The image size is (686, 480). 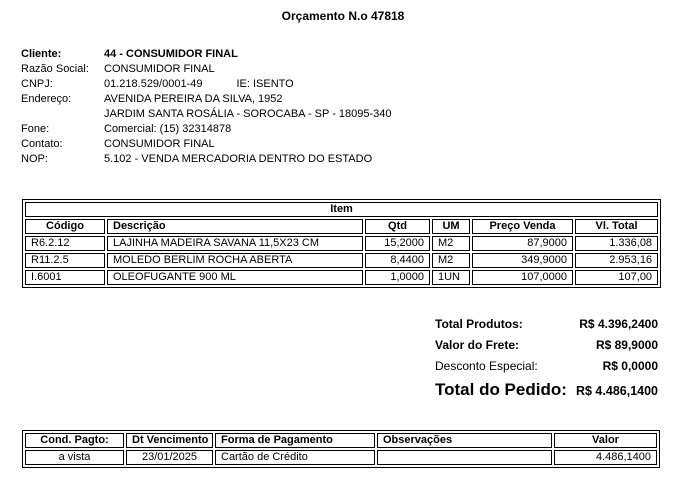 I want to click on customer-row: Cliente: 44 - CONSUMIDOR FINAL, so click(x=206, y=54).